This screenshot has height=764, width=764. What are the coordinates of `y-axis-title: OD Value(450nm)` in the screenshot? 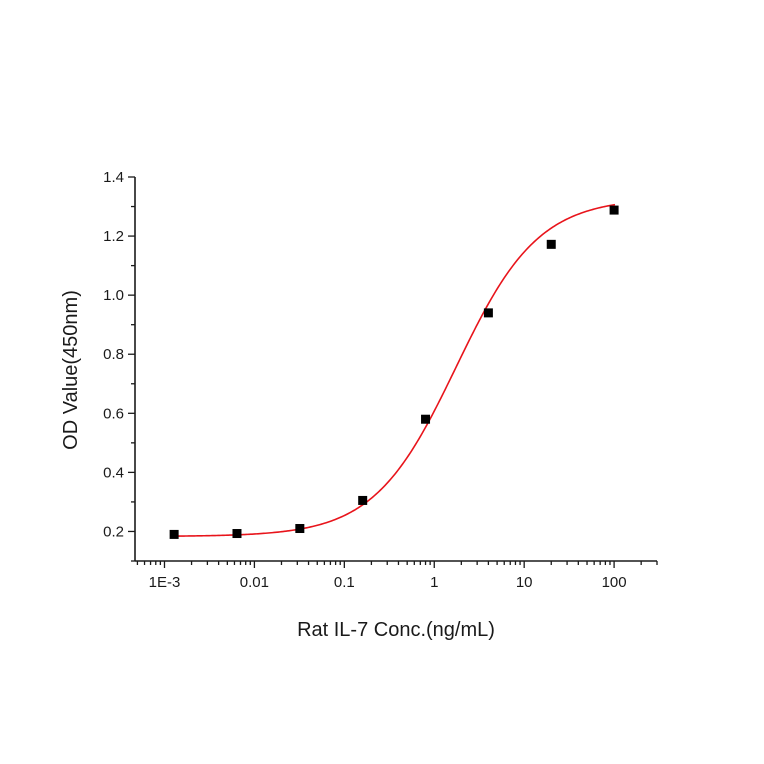 It's located at (71, 370).